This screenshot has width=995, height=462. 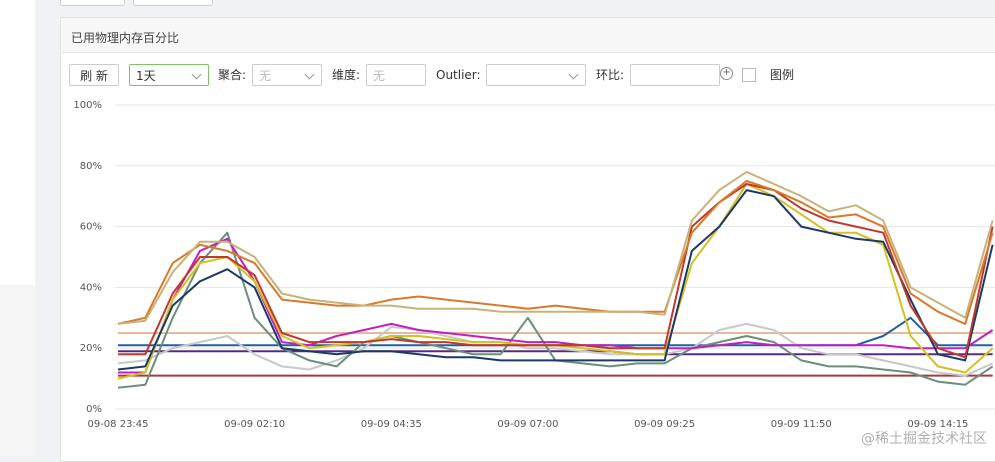 What do you see at coordinates (254, 424) in the screenshot?
I see `x-tick-label: 09-09 02:10` at bounding box center [254, 424].